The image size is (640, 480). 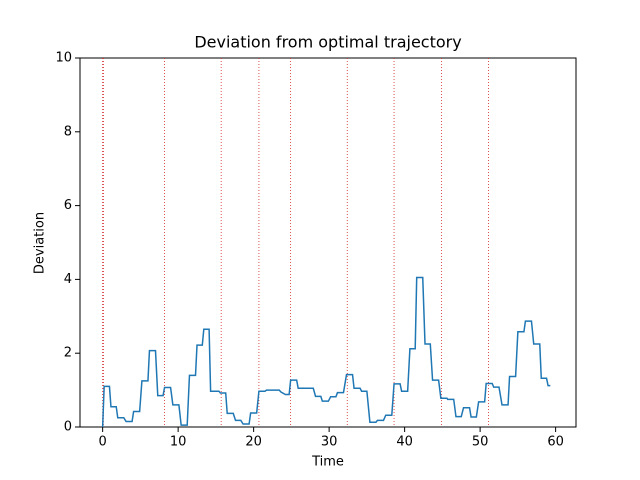 What do you see at coordinates (63, 58) in the screenshot?
I see `y-tick-label: 10` at bounding box center [63, 58].